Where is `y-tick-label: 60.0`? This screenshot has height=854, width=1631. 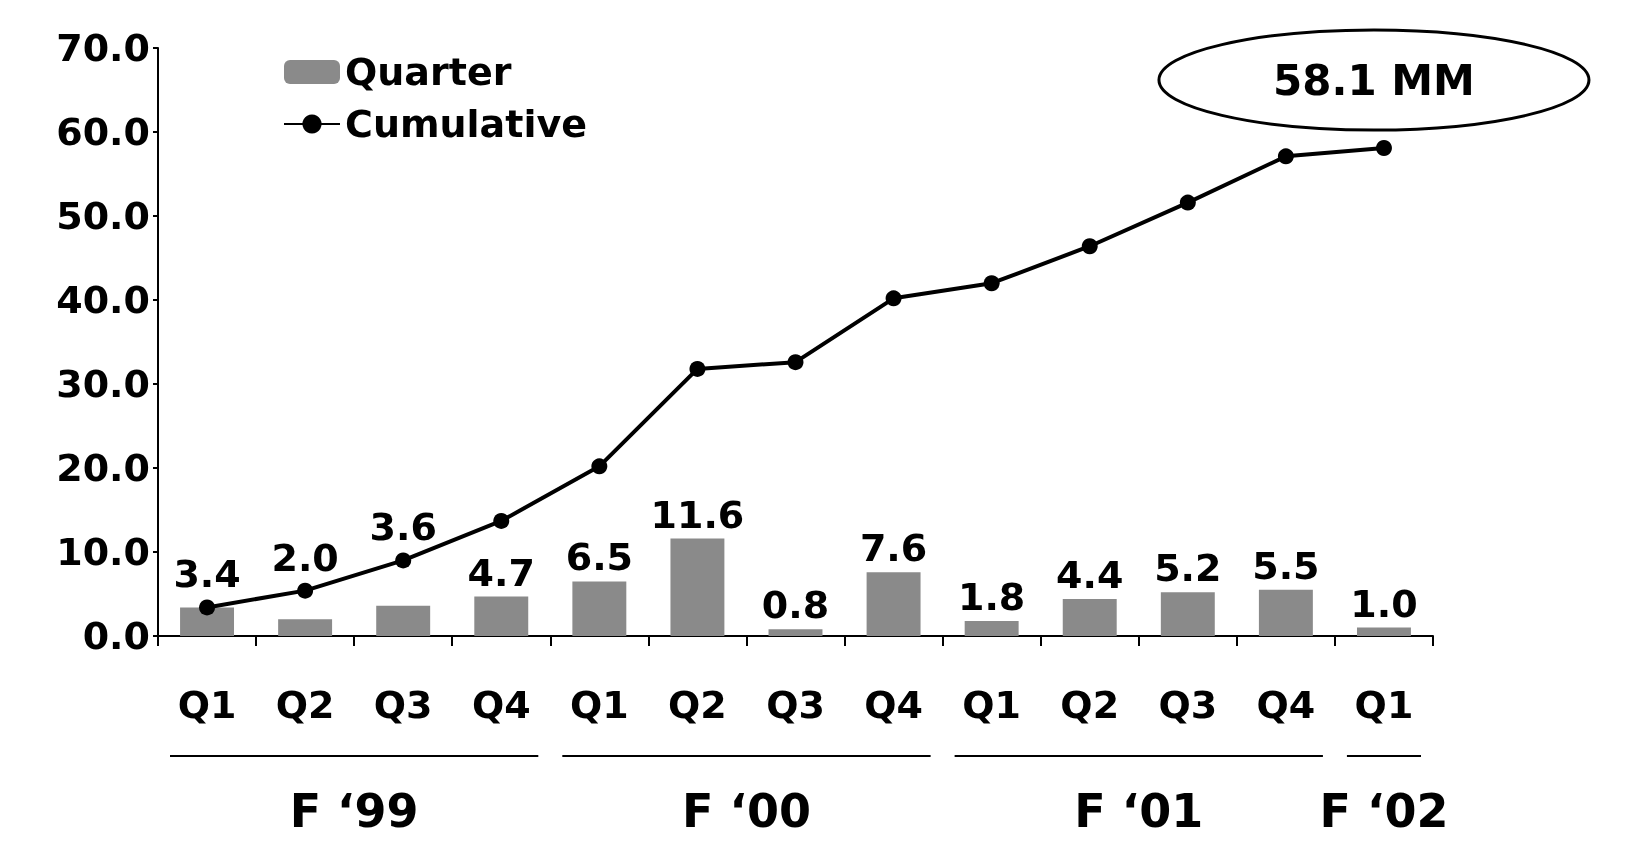 y-tick-label: 60.0 is located at coordinates (103, 132).